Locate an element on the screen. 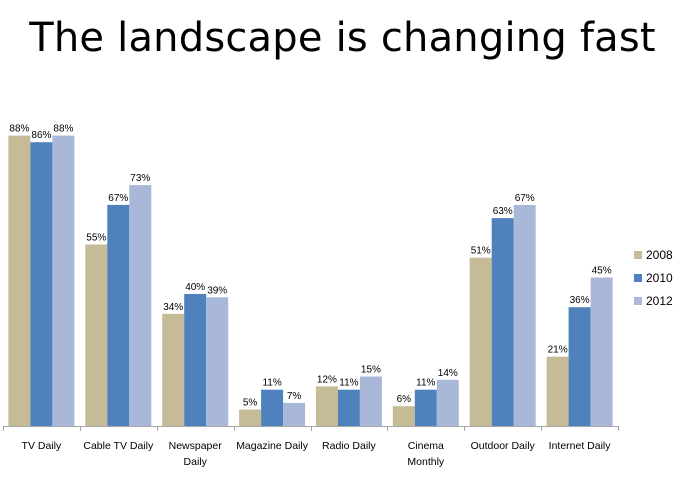 Image resolution: width=685 pixels, height=478 pixels. legend-label-2012: 2012 is located at coordinates (659, 301).